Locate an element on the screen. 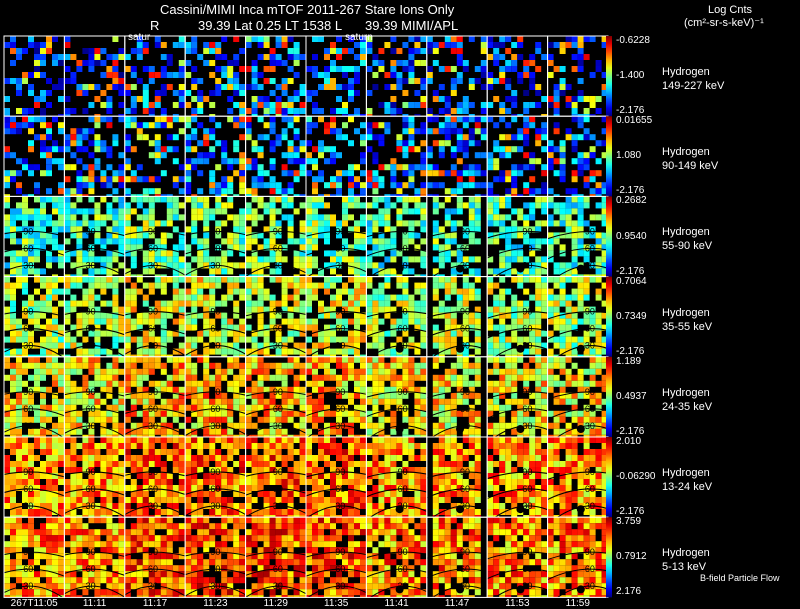 Image resolution: width=800 pixels, height=609 pixels. row-energy: 24-35 keV is located at coordinates (687, 406).